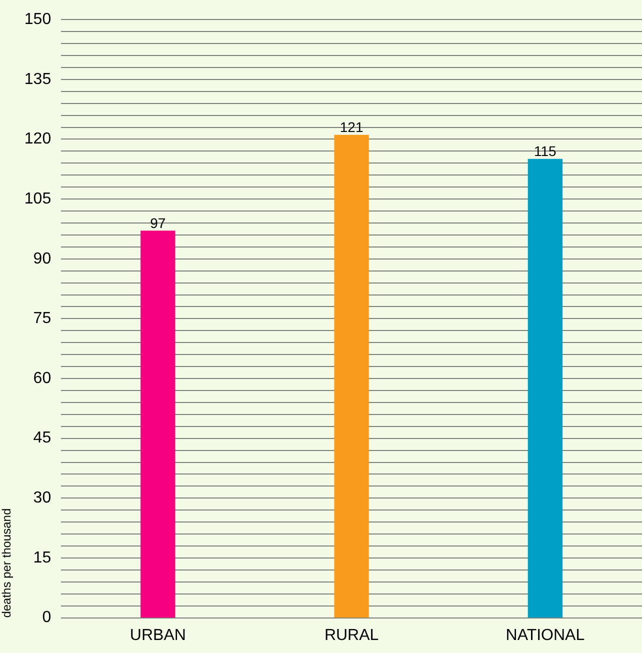 The width and height of the screenshot is (642, 653). What do you see at coordinates (351, 635) in the screenshot?
I see `x-tick-label: RURAL` at bounding box center [351, 635].